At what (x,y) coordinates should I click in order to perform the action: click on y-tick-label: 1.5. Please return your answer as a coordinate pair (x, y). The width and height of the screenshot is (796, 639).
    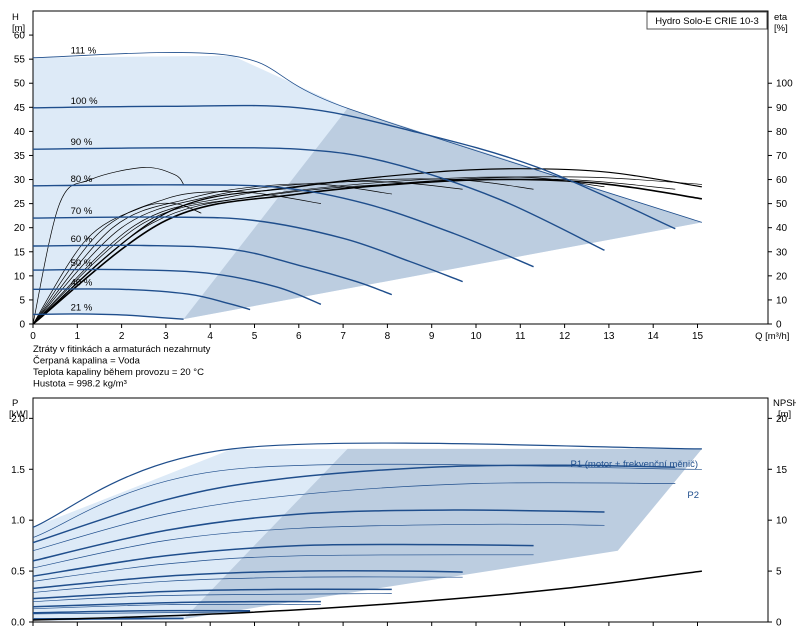
    Looking at the image, I should click on (18, 470).